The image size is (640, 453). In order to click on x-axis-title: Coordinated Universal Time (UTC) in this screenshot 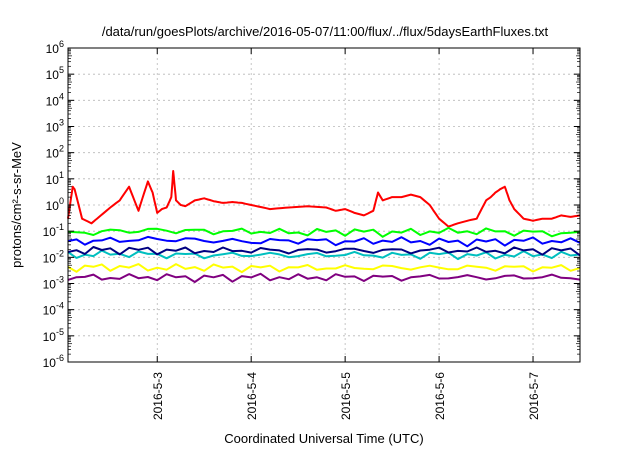, I will do `click(323, 438)`.